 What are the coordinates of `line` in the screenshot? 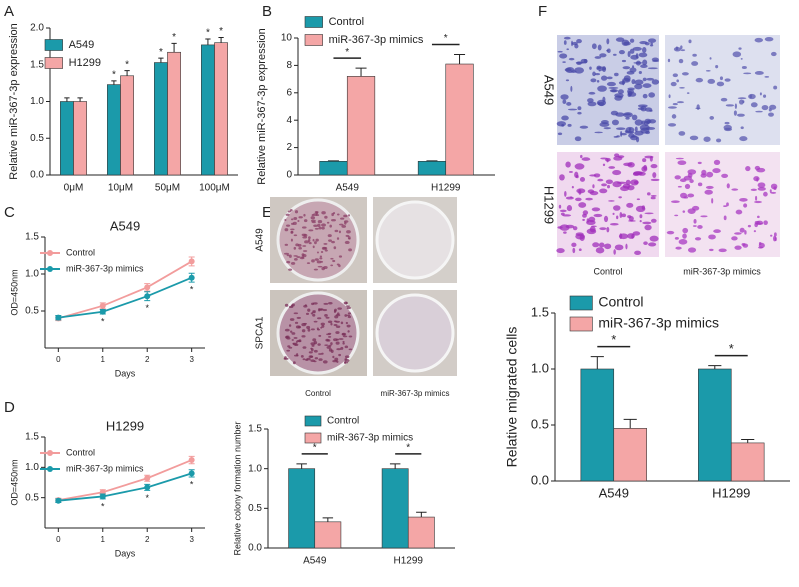 It's located at (125, 480).